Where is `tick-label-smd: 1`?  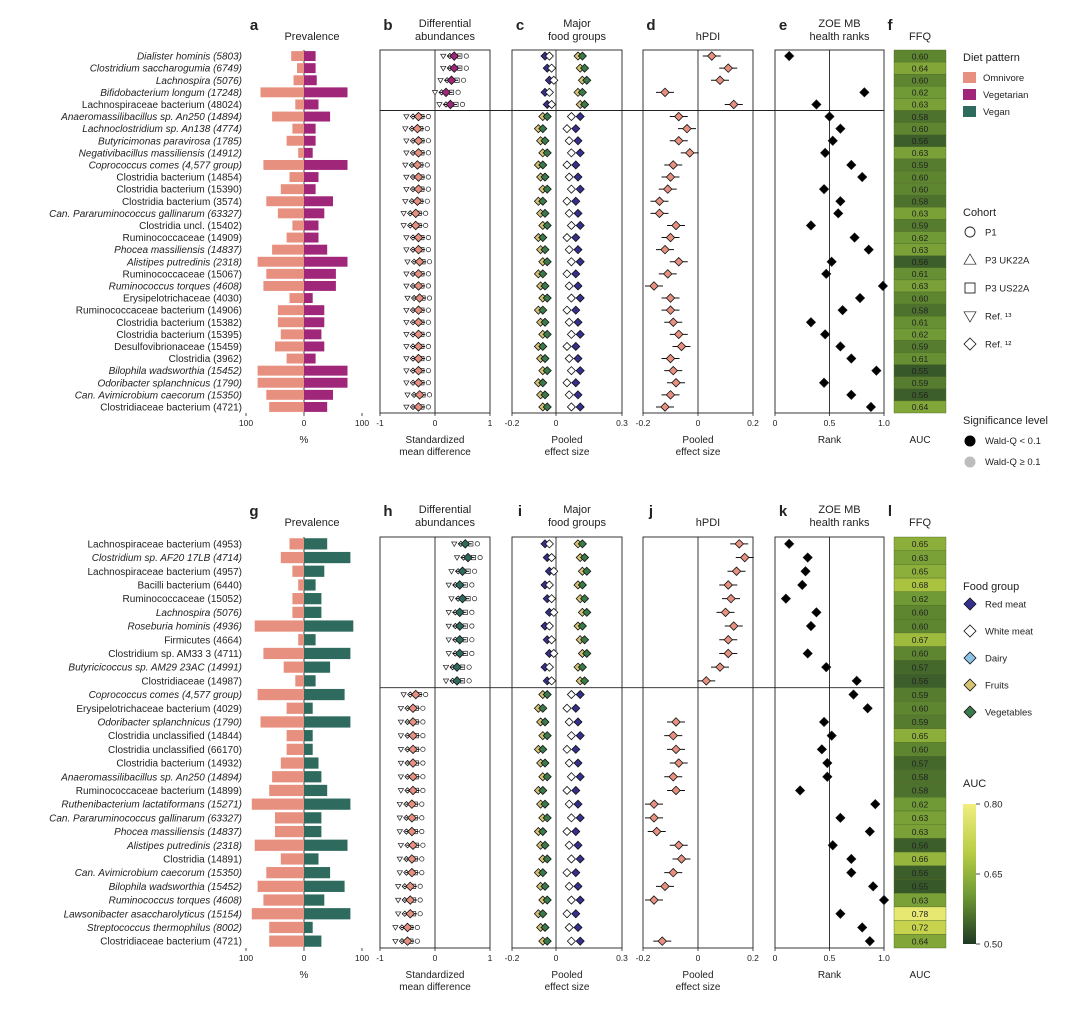
tick-label-smd: 1 is located at coordinates (490, 958).